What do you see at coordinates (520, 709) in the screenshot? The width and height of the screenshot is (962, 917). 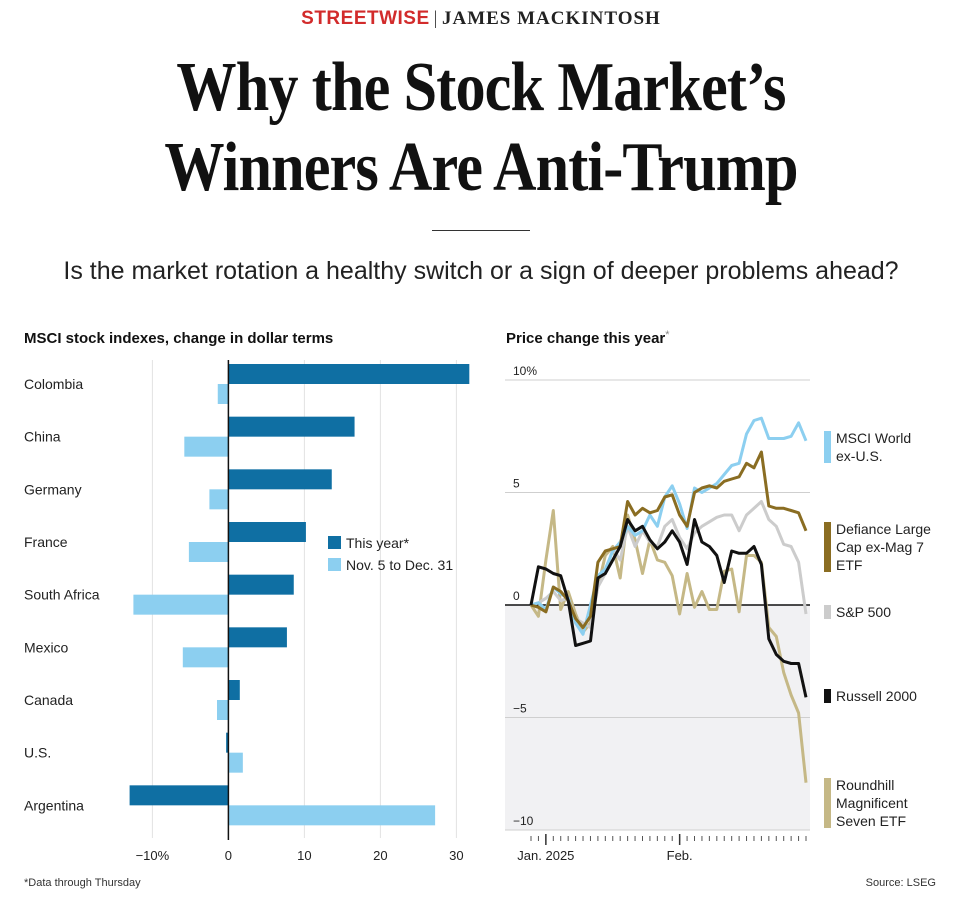 I see `line-y-tick-label: −5` at bounding box center [520, 709].